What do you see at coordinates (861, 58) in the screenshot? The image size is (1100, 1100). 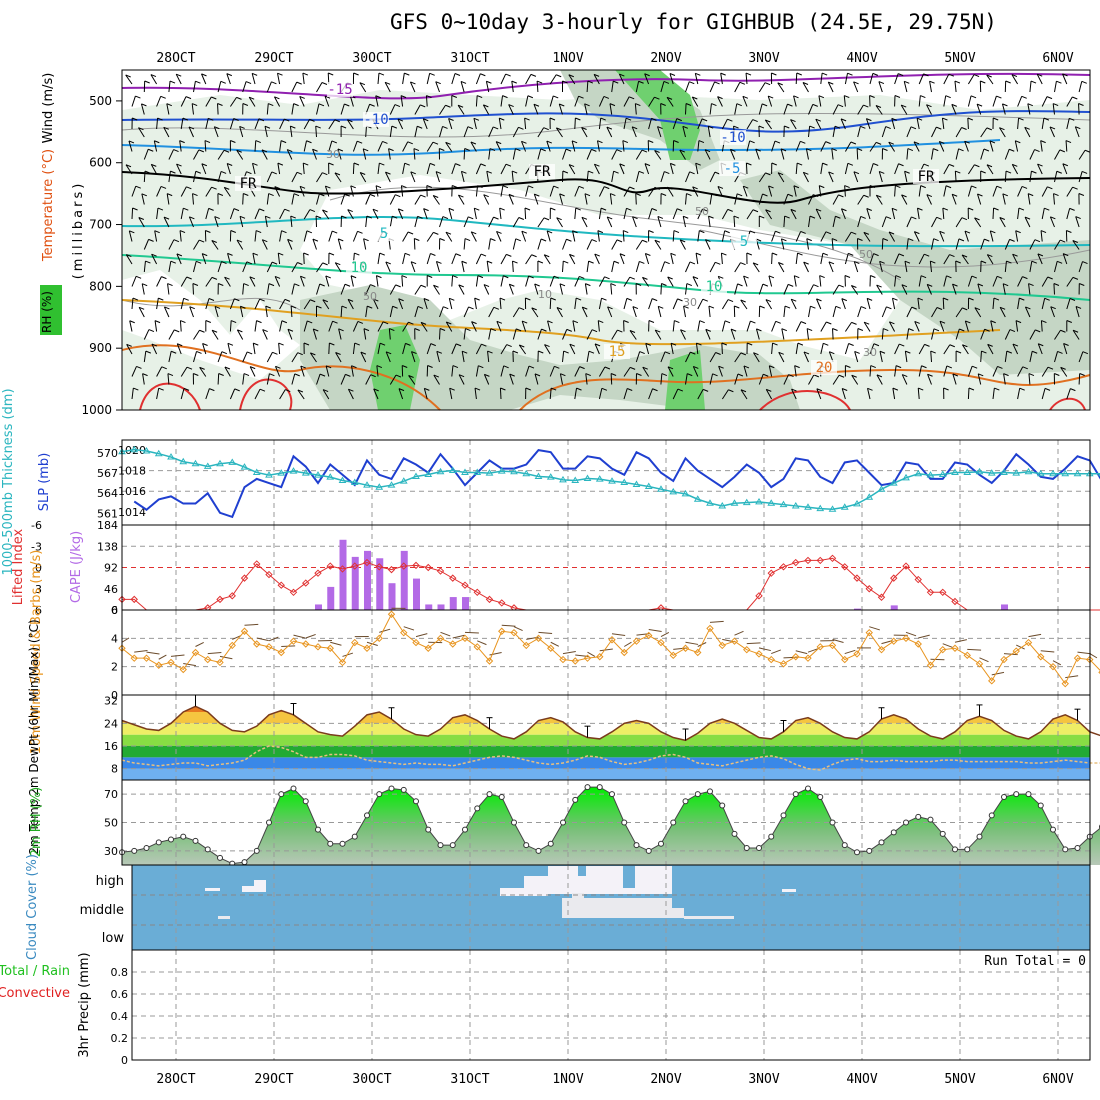 I see `date-tick-label: 4NOV` at bounding box center [861, 58].